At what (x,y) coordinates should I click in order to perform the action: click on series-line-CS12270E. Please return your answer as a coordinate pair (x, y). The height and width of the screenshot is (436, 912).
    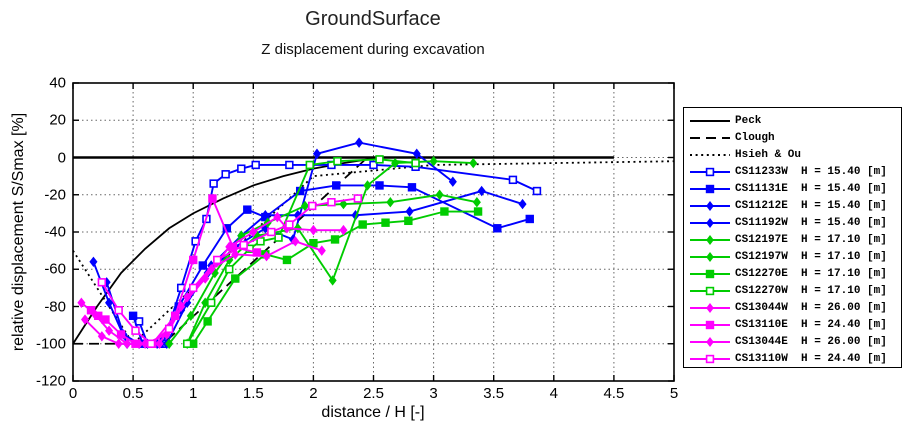
    Looking at the image, I should click on (335, 277).